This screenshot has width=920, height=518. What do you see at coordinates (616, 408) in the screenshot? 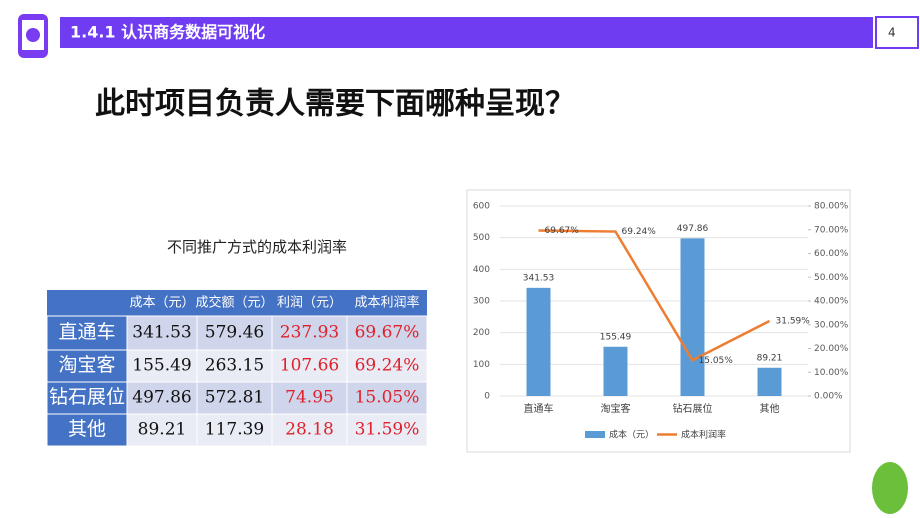
I see `x-tick-label: 淘宝客` at bounding box center [616, 408].